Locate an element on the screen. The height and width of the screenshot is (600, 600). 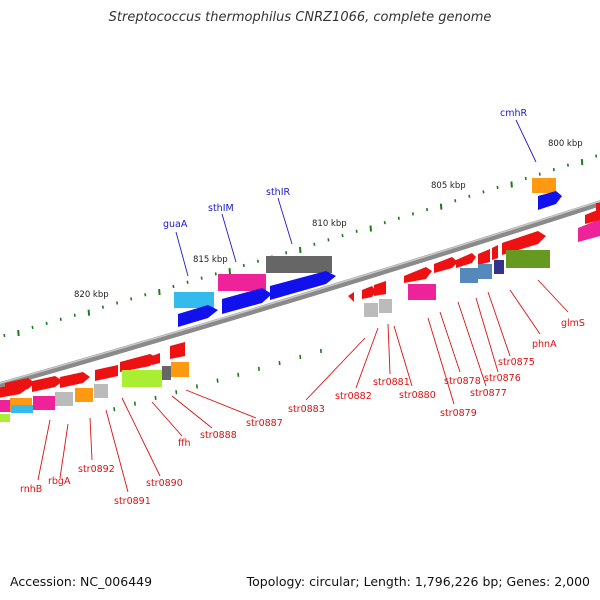
gene-label-str0877: str0877 is located at coordinates (488, 393).